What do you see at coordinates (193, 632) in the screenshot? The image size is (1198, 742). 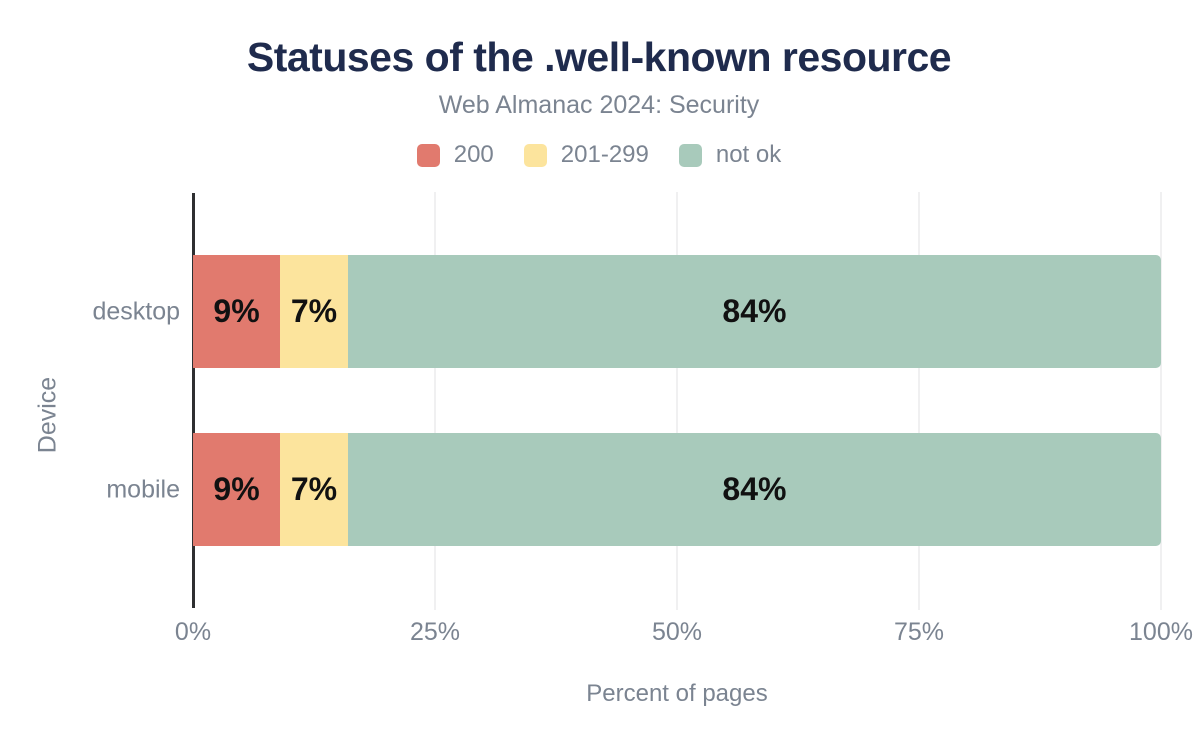 I see `x-tick-0: 0%` at bounding box center [193, 632].